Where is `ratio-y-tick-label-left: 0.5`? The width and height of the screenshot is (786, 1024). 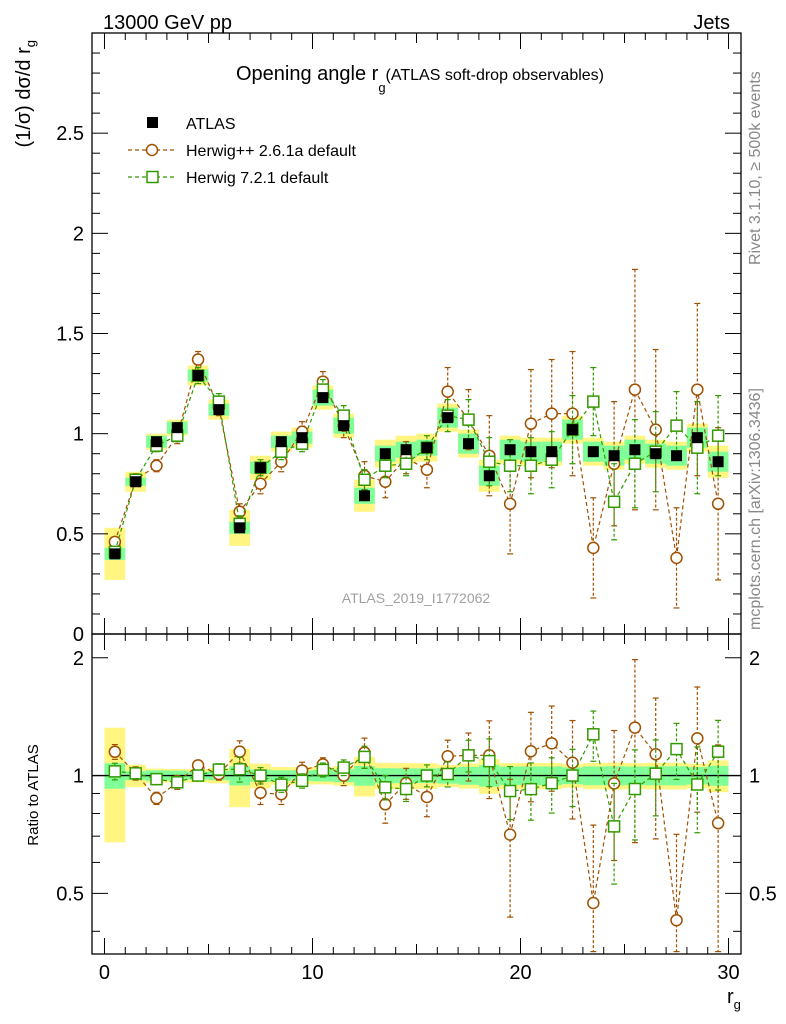 ratio-y-tick-label-left: 0.5 is located at coordinates (70, 894).